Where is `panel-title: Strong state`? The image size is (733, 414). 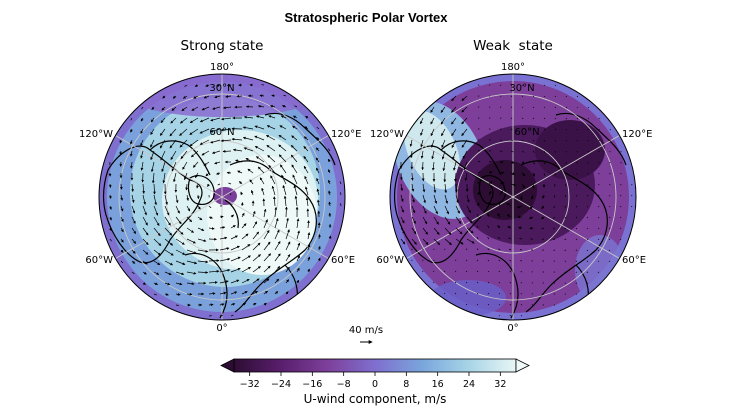 panel-title: Strong state is located at coordinates (222, 46).